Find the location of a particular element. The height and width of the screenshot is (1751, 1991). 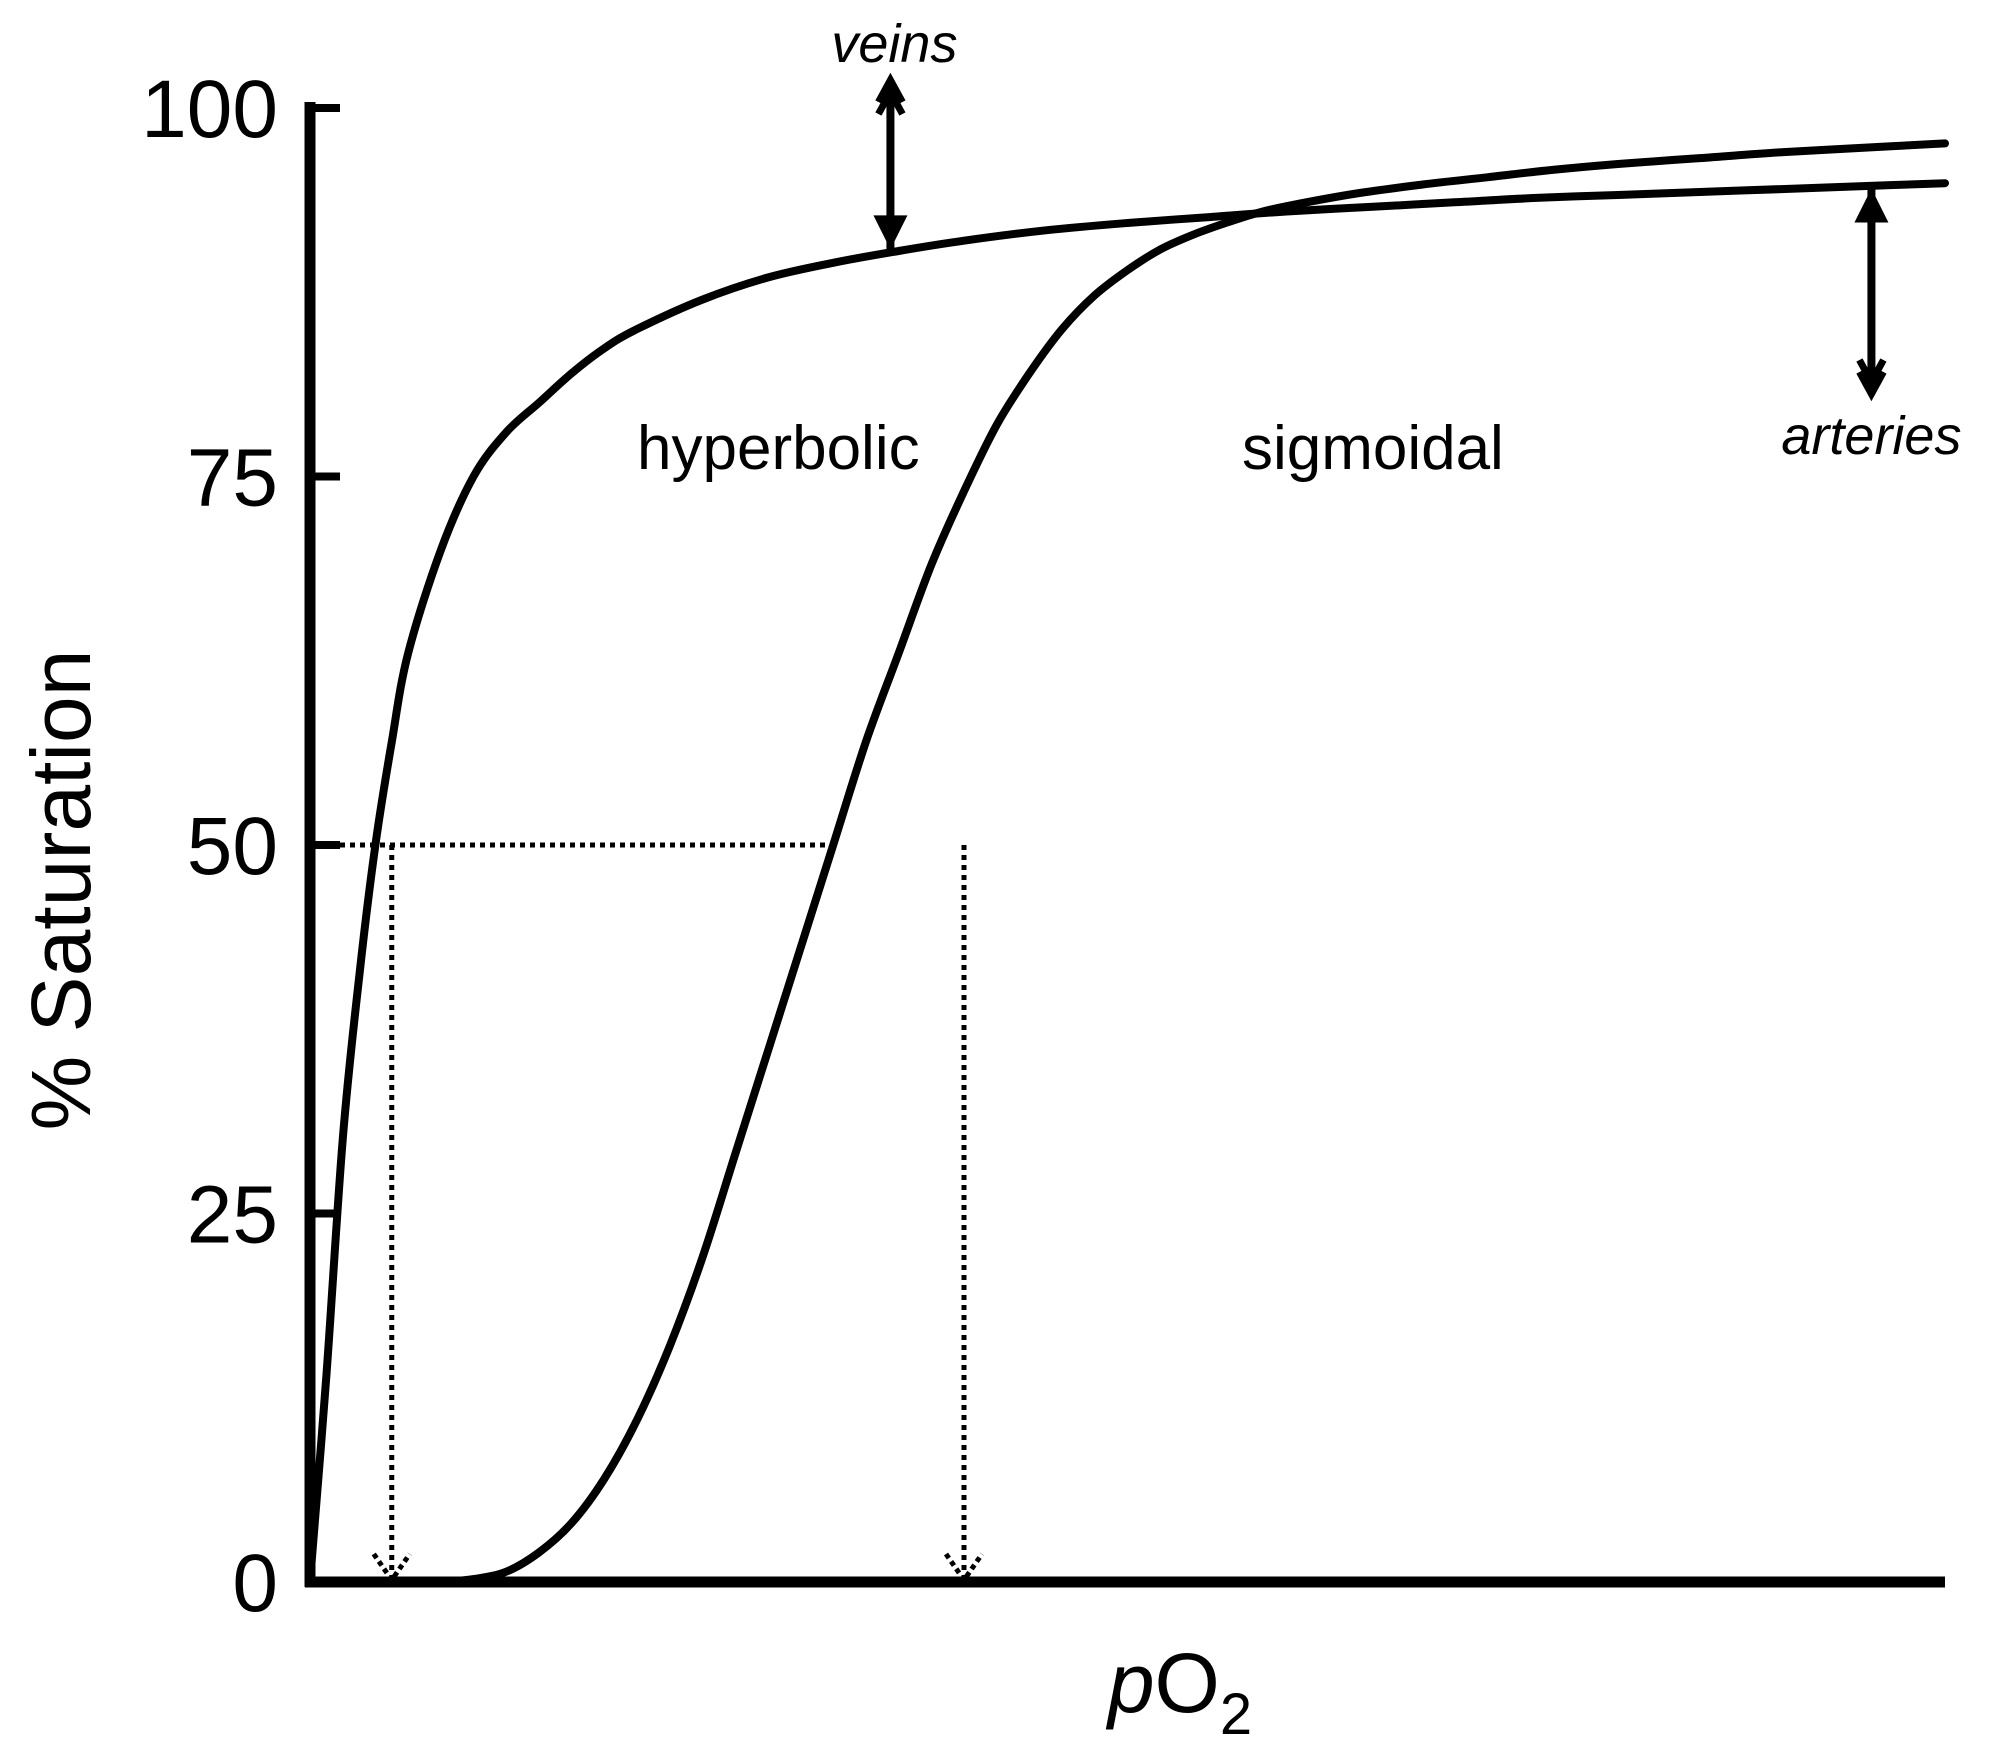

curve-label-hyperbolic: hyperbolic is located at coordinates (778, 448).